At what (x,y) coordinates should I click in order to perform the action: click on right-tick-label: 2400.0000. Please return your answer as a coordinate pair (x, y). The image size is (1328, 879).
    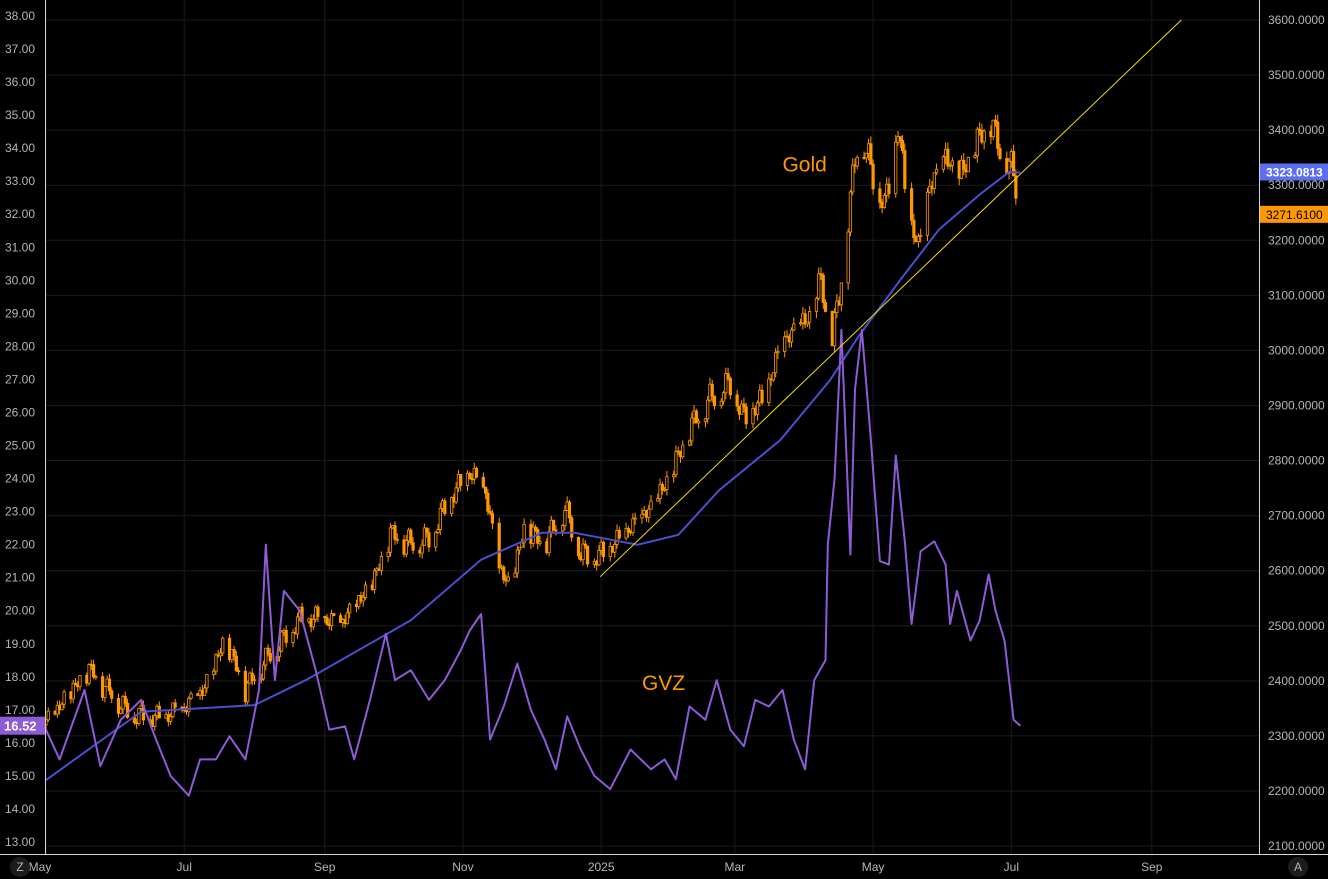
    Looking at the image, I should click on (1296, 681).